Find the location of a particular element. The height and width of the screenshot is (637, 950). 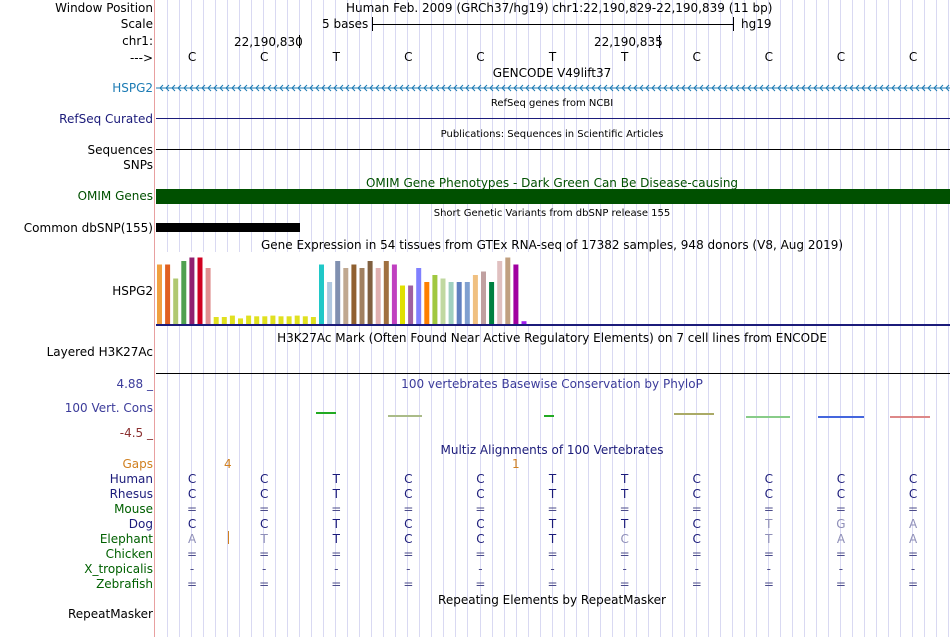

species-label: Dog is located at coordinates (140, 524).